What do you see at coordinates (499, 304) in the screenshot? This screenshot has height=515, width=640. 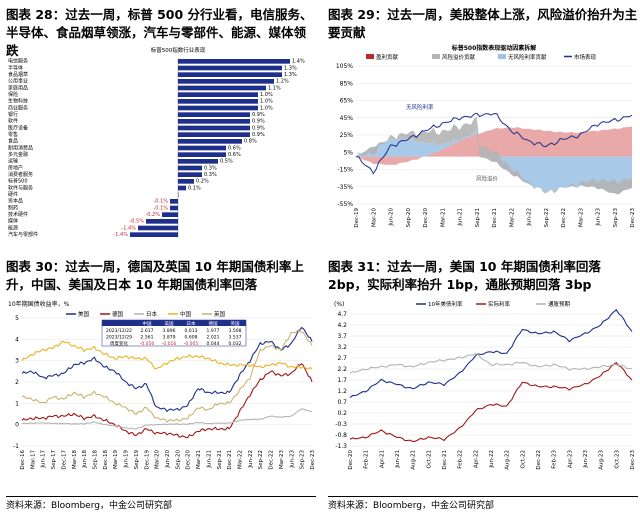 I see `chart31-legend-label: 实际利率` at bounding box center [499, 304].